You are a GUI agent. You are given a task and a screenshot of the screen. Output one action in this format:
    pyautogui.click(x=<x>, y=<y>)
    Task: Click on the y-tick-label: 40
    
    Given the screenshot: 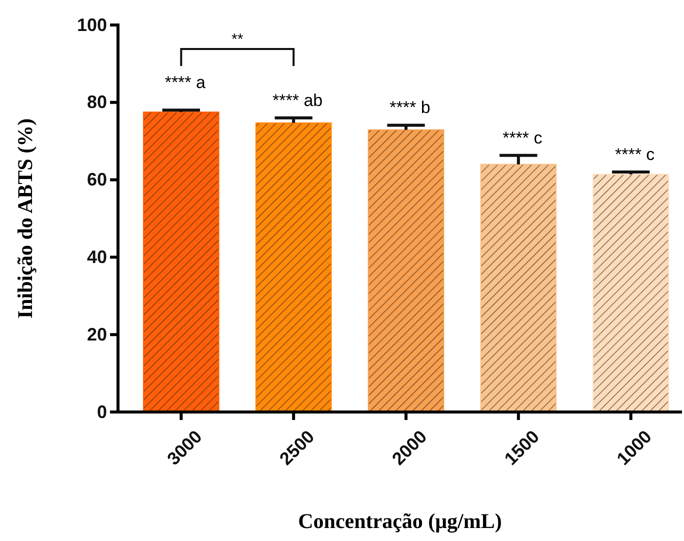 What is the action you would take?
    pyautogui.click(x=96, y=256)
    